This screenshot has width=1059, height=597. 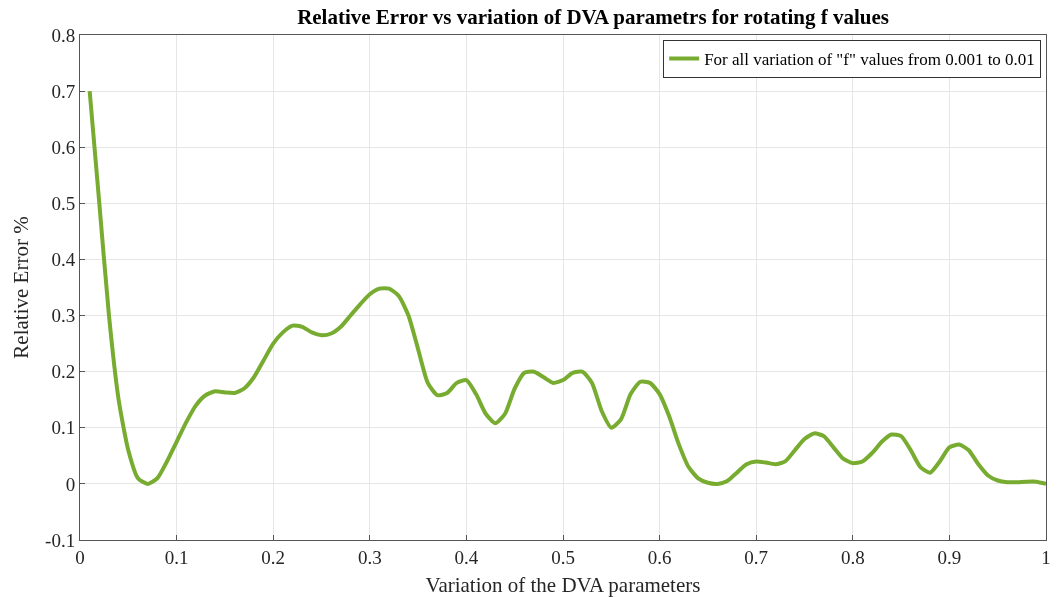 I want to click on y-tick-label: 0.8, so click(x=63, y=35).